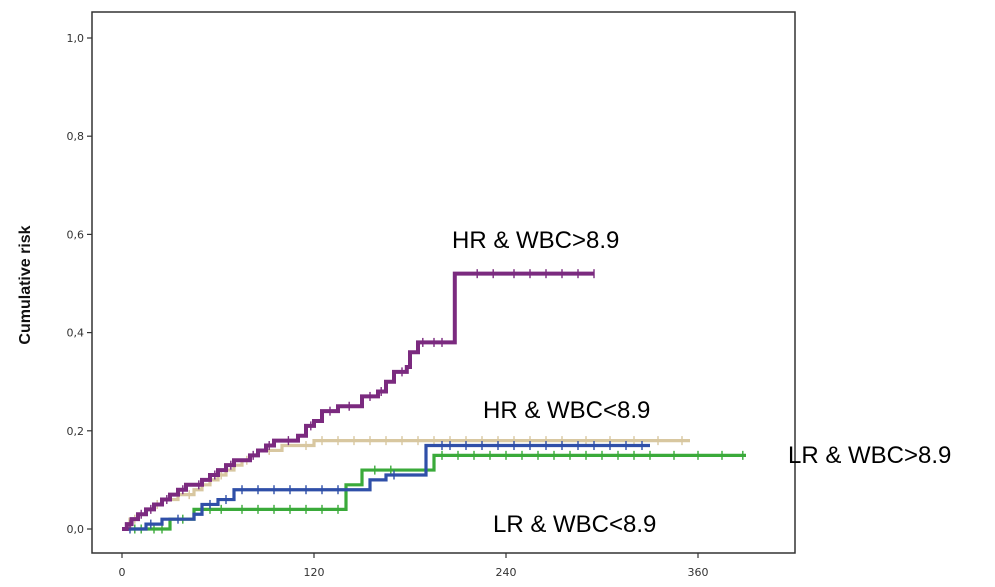  I want to click on x-tick-label: 120, so click(314, 572).